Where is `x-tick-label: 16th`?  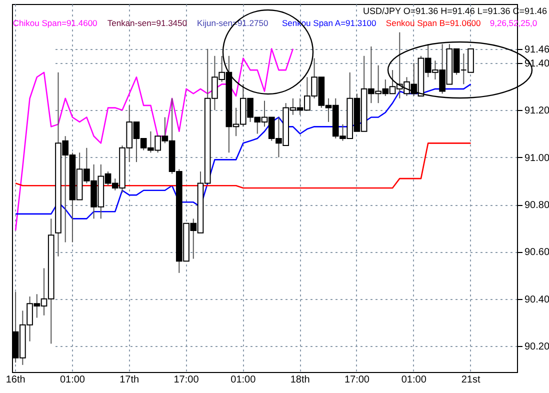 x-tick-label: 16th is located at coordinates (16, 380).